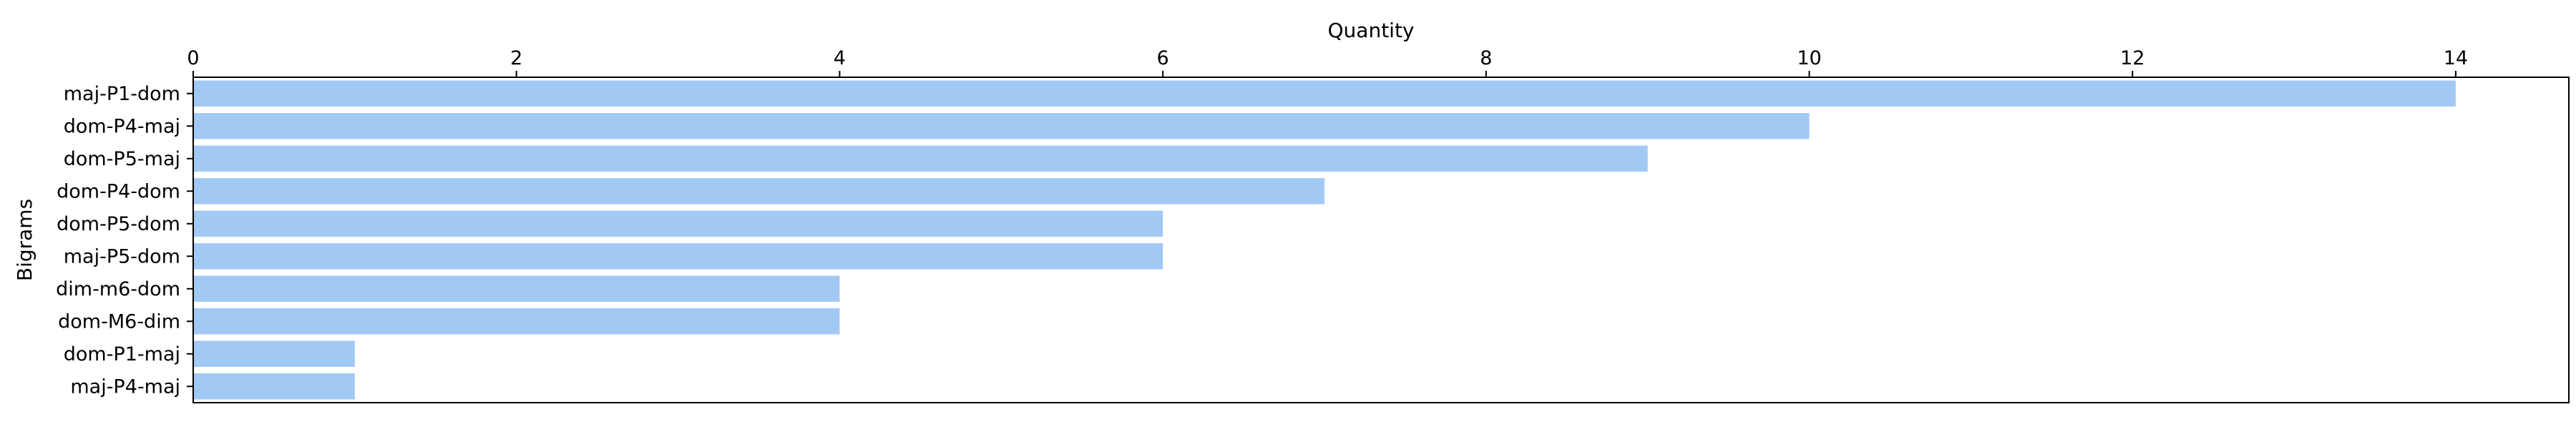  What do you see at coordinates (2132, 58) in the screenshot?
I see `x-tick-label: 12` at bounding box center [2132, 58].